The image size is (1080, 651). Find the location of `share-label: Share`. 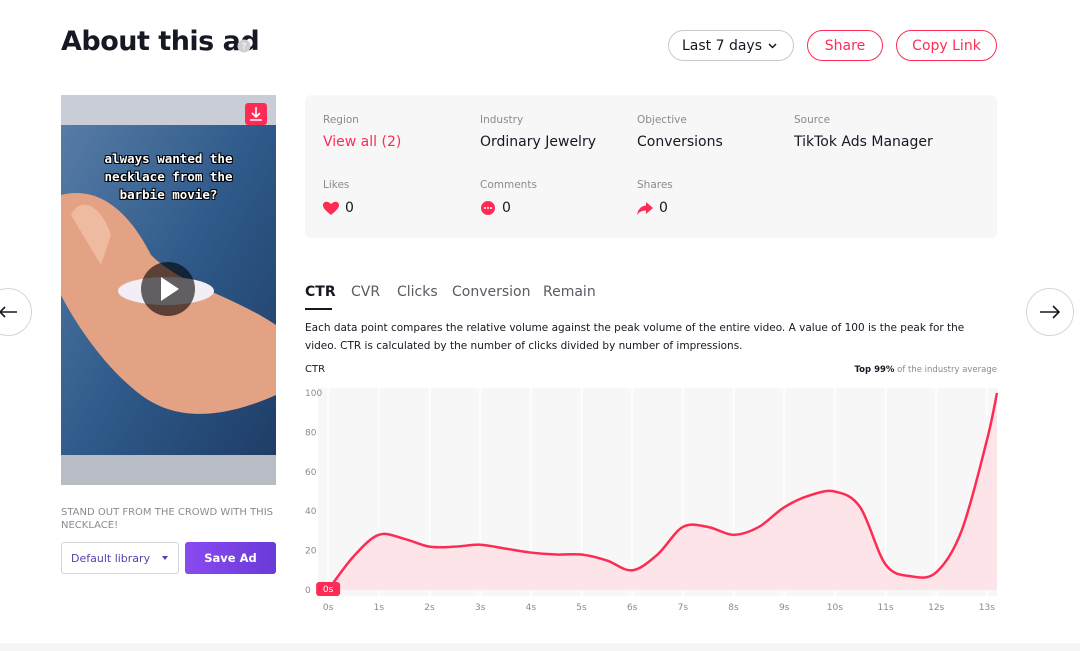

share-label: Share is located at coordinates (845, 45).